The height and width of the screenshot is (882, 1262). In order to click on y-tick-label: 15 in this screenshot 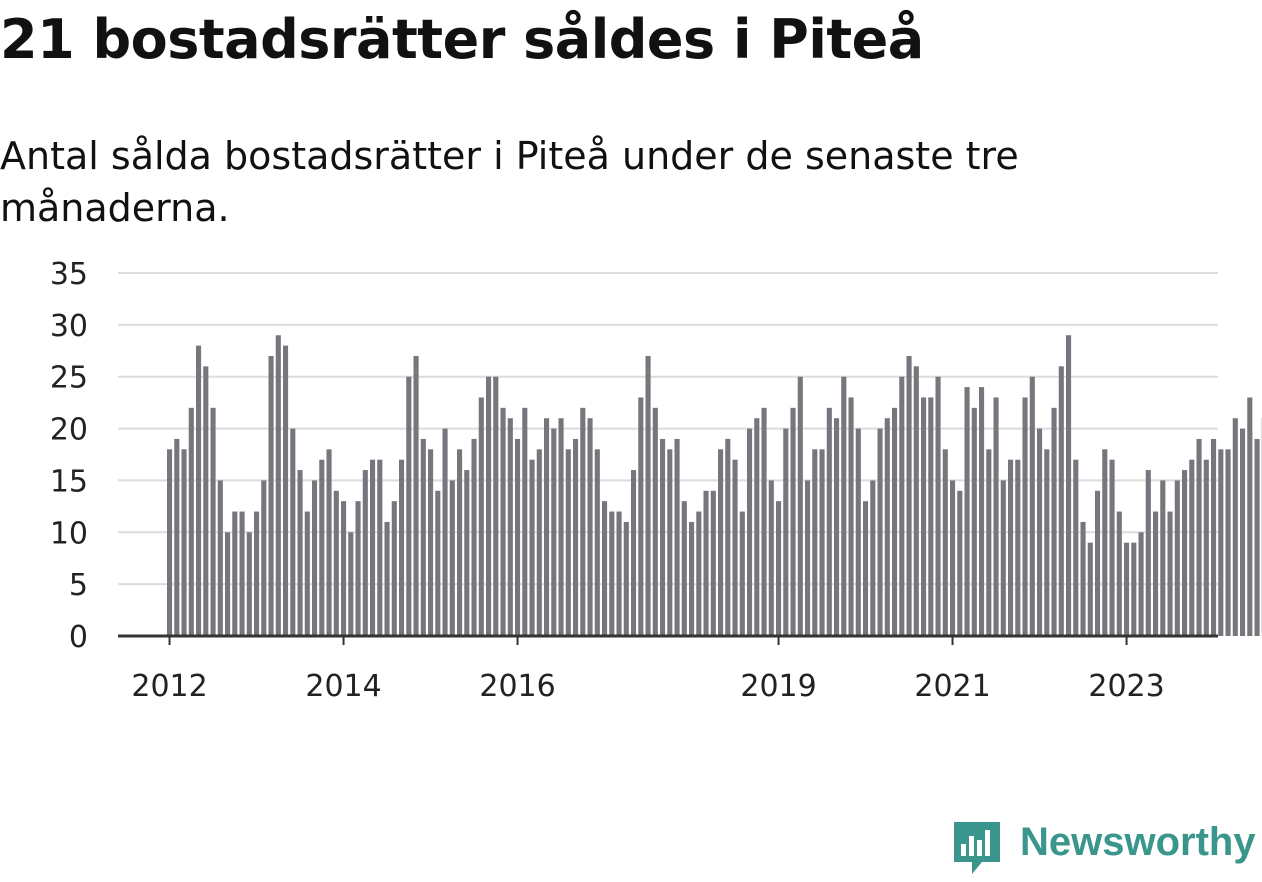, I will do `click(69, 481)`.